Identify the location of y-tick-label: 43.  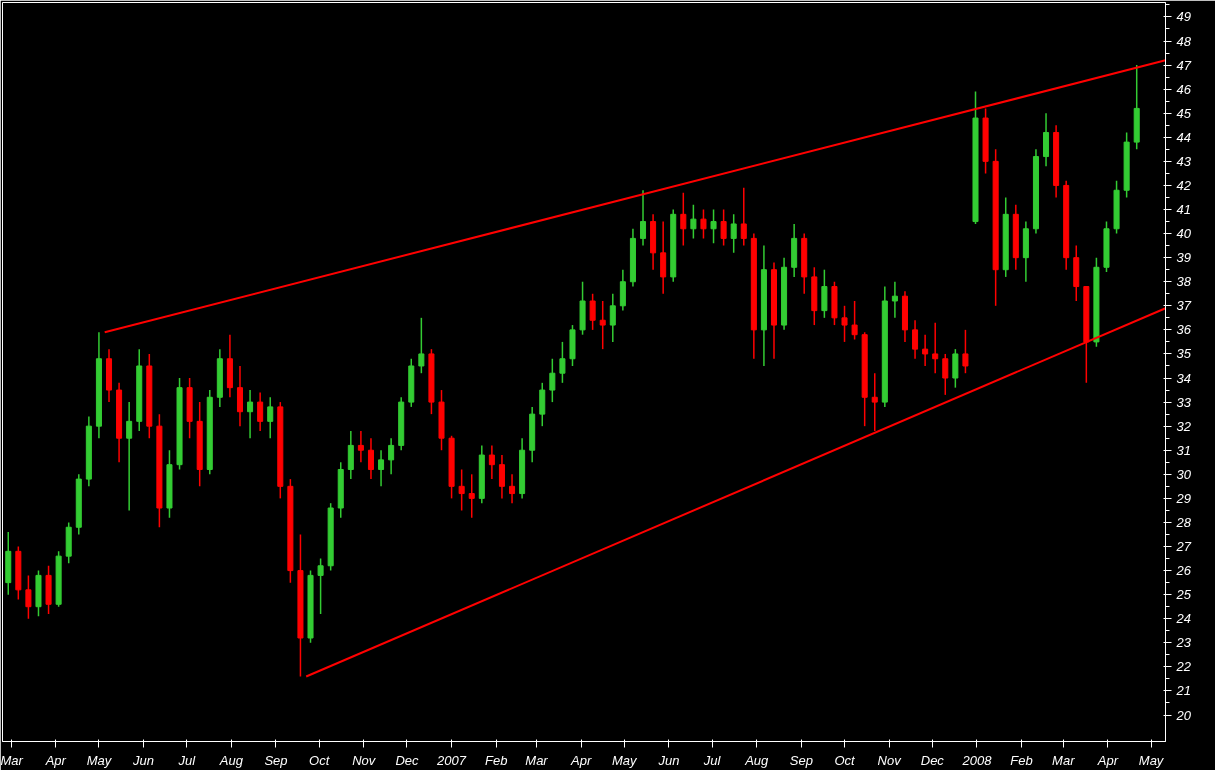
(1184, 161).